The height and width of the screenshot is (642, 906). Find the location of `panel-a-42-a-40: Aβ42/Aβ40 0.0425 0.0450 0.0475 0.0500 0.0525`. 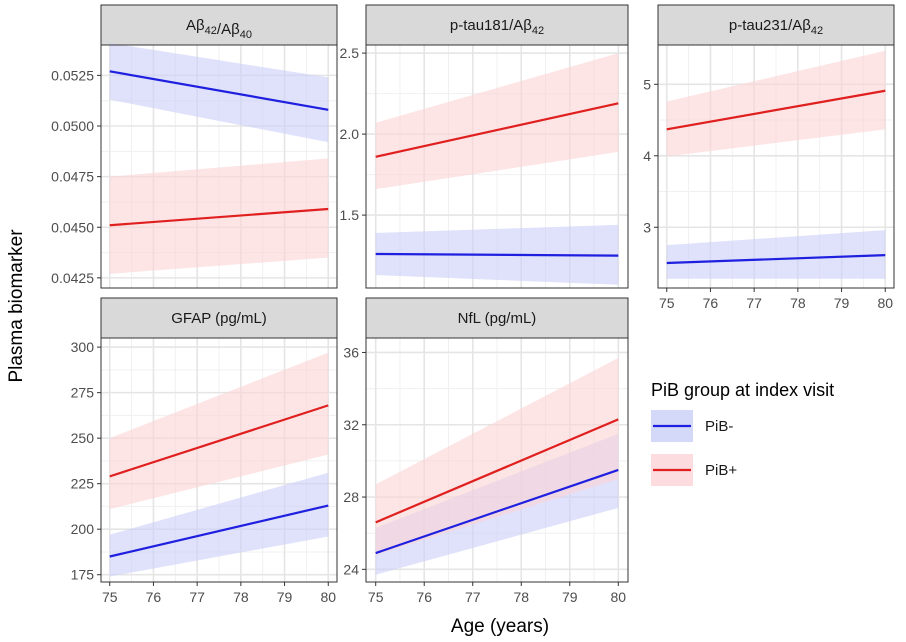

panel-a-42-a-40: Aβ42/Aβ40 0.0425 0.0450 0.0475 0.0500 0.0525 is located at coordinates (194, 146).